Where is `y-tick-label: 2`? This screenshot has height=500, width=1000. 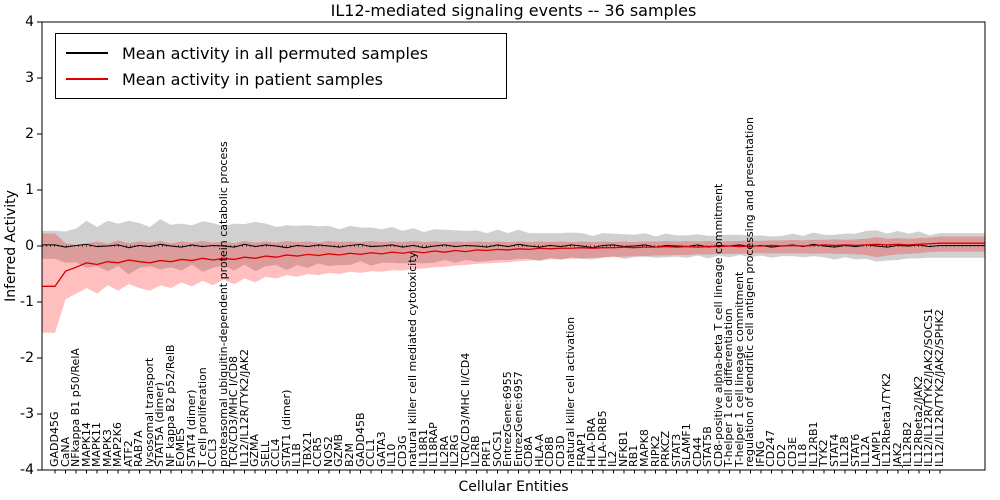
y-tick-label: 2 is located at coordinates (29, 134).